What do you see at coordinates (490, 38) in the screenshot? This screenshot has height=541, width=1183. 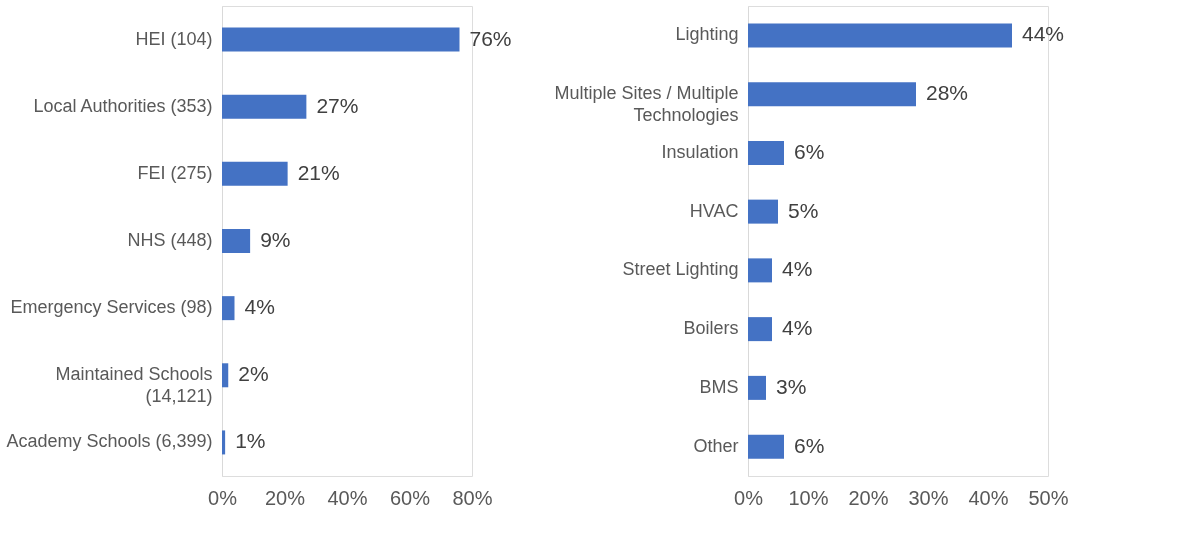 I see `text: 76%` at bounding box center [490, 38].